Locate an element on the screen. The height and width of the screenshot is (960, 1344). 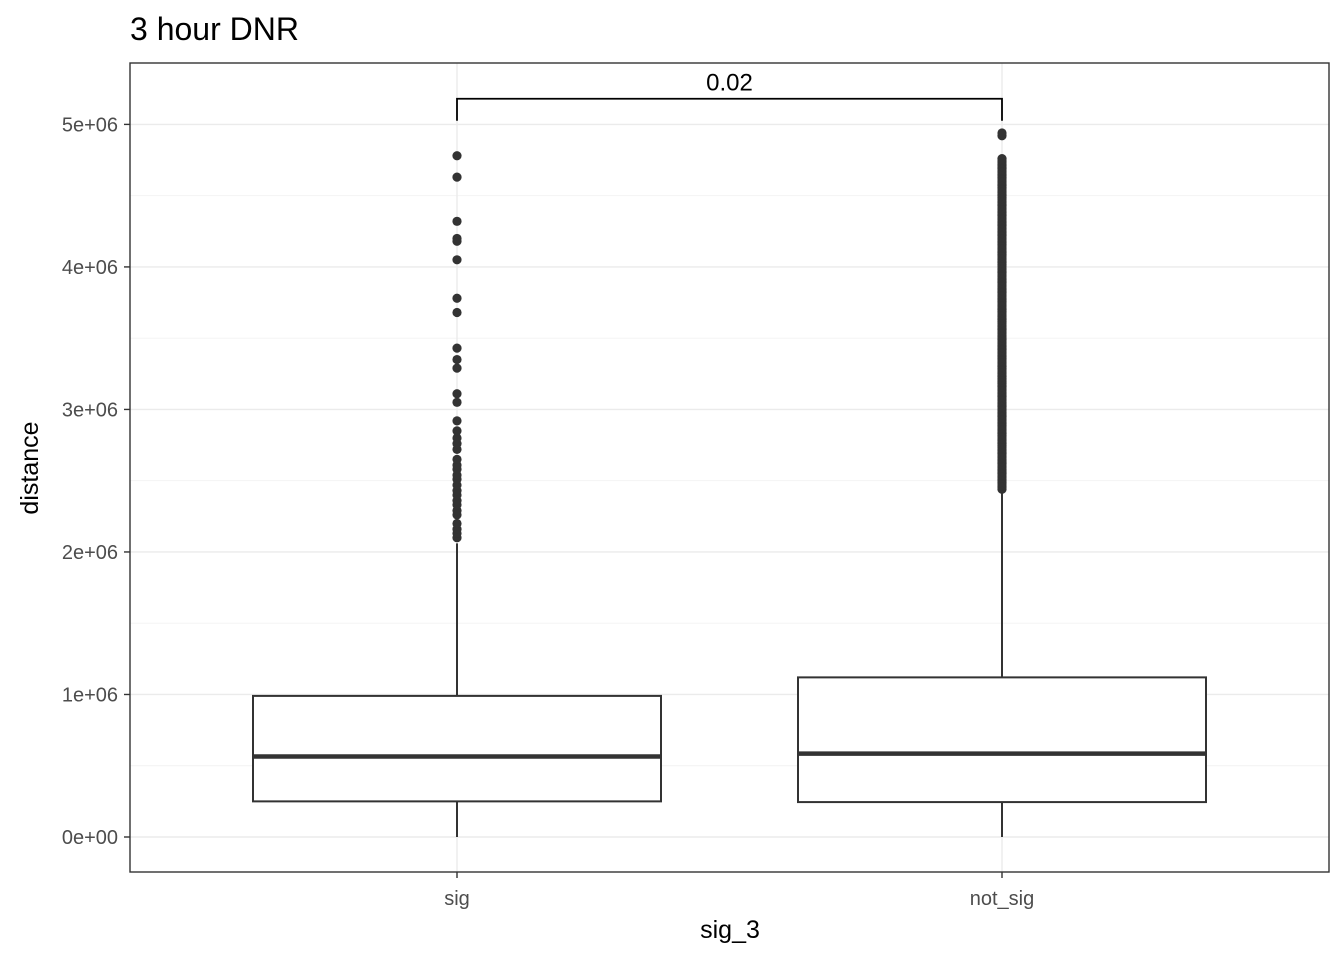
y-axis-title: distance is located at coordinates (30, 467).